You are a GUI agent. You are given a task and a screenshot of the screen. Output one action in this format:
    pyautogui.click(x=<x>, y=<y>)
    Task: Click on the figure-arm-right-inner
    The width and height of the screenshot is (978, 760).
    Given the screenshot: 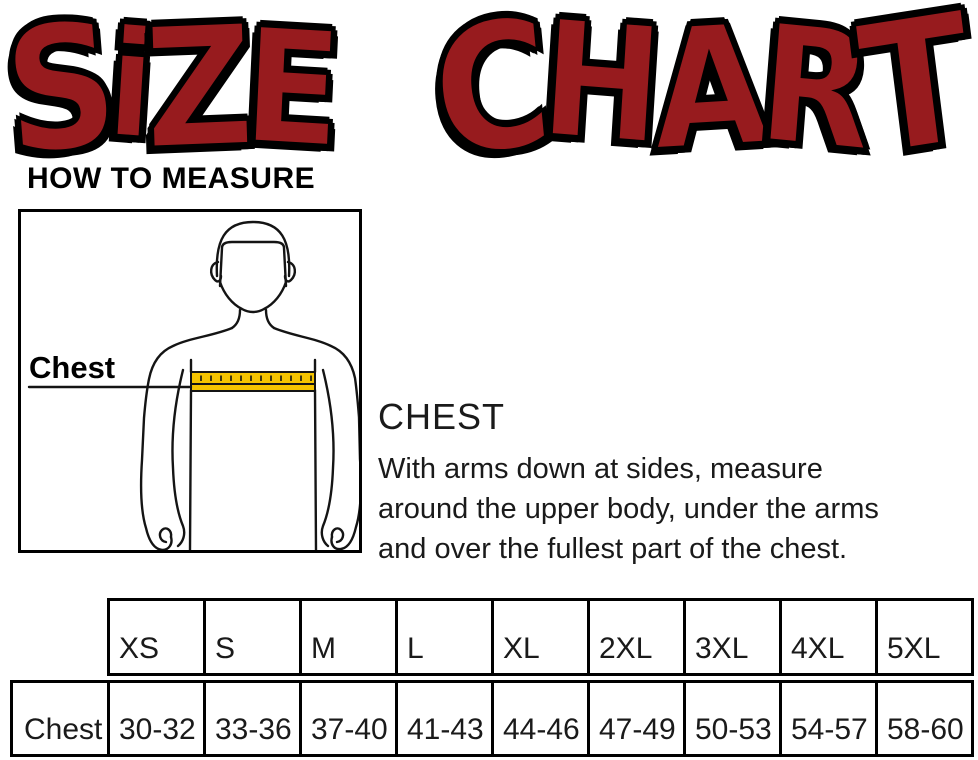 What is the action you would take?
    pyautogui.click(x=327, y=458)
    